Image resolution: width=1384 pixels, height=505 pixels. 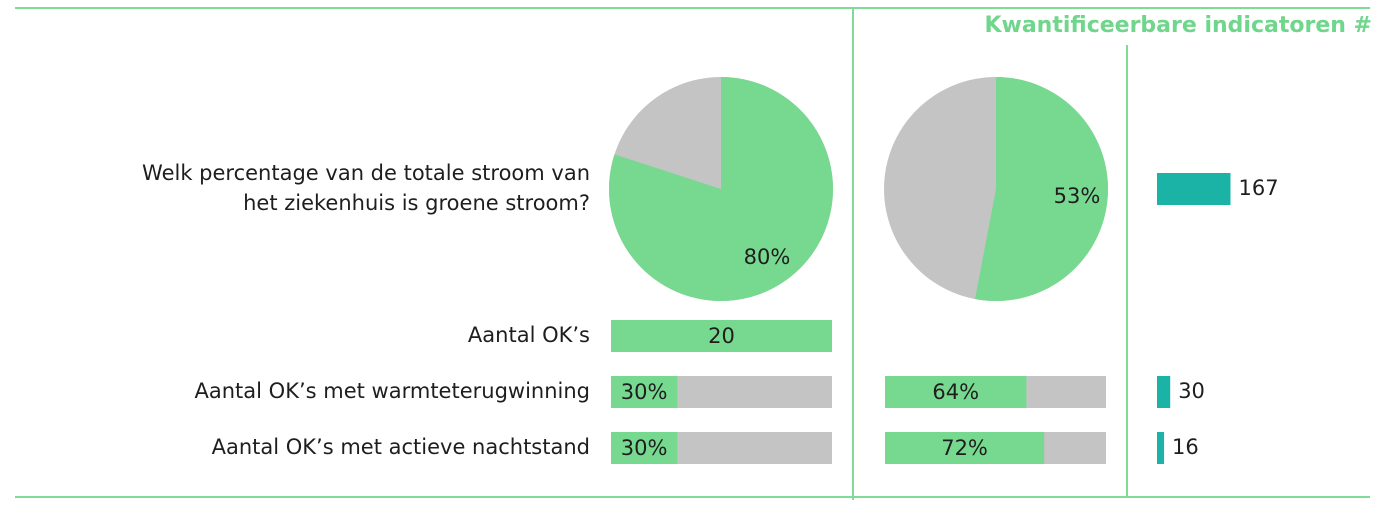 I want to click on pie-label: 53%, so click(x=1077, y=196).